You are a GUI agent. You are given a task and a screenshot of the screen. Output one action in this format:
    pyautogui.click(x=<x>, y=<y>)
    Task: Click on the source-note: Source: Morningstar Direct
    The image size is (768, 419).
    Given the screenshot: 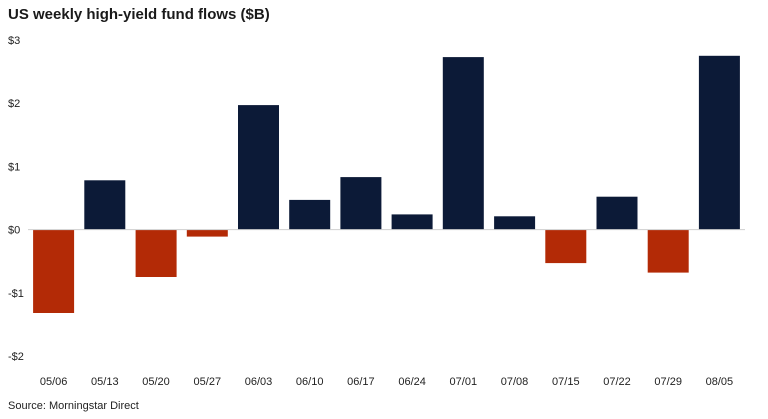 What is the action you would take?
    pyautogui.click(x=73, y=406)
    